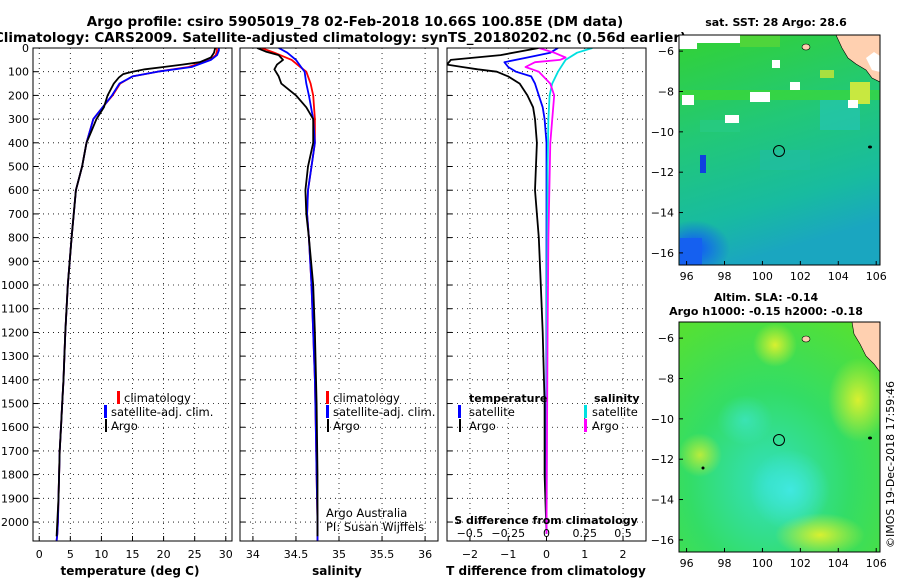 The width and height of the screenshot is (900, 580). I want to click on map-tick-label-x: 106, so click(876, 276).